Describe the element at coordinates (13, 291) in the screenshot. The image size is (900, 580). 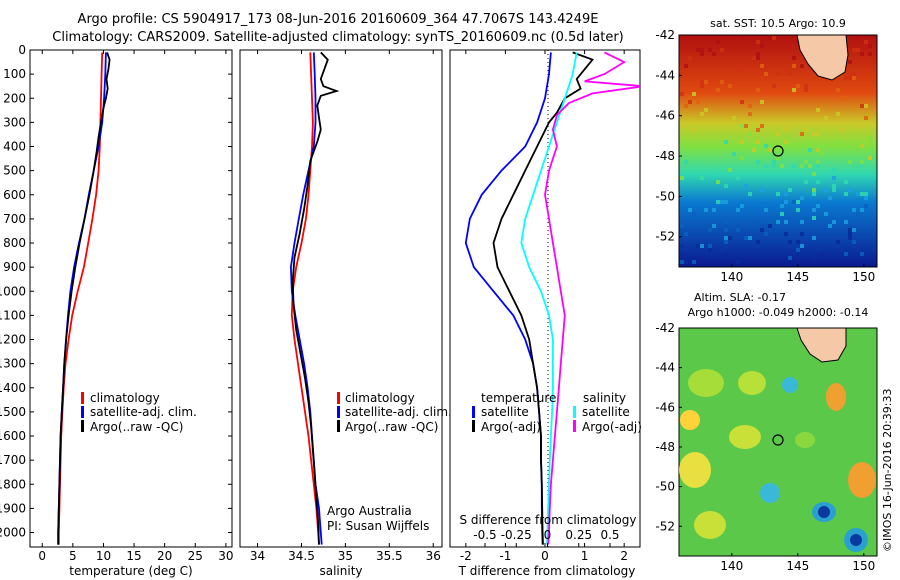
I see `y-tick-label: 1000` at that location.